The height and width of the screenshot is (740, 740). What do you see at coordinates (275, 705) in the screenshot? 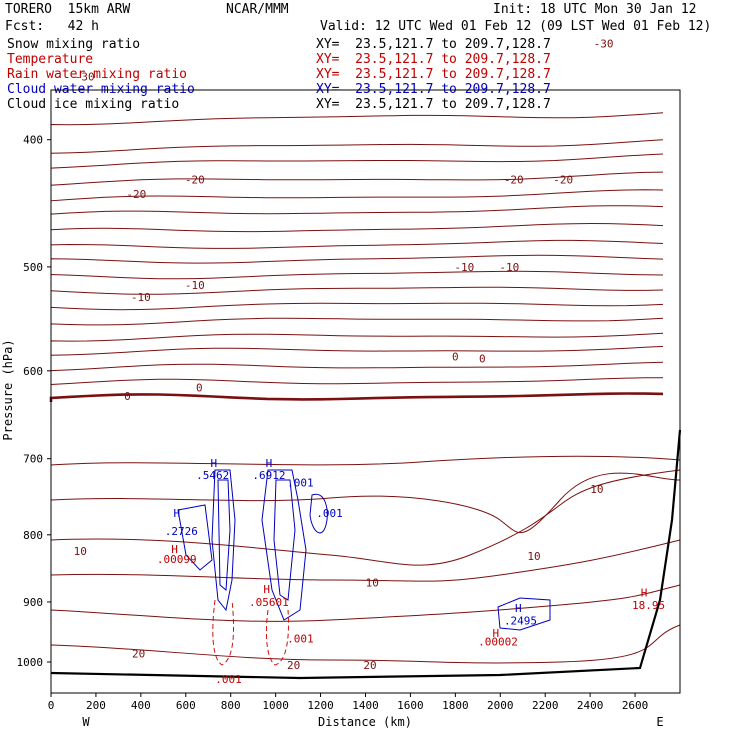
I see `x-tick-label: 1000` at bounding box center [275, 705].